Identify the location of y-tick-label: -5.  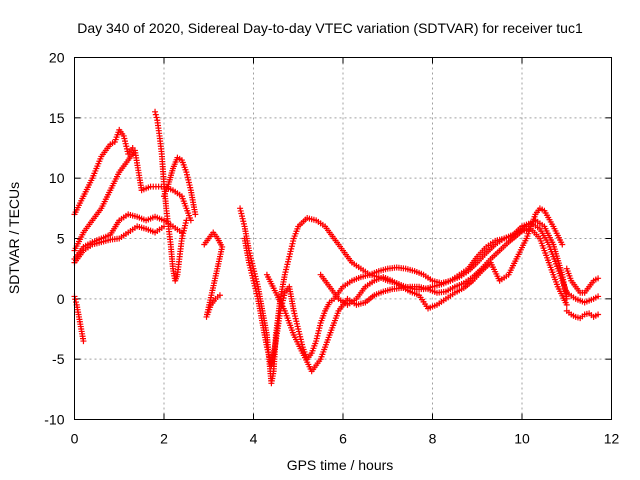
(58, 359).